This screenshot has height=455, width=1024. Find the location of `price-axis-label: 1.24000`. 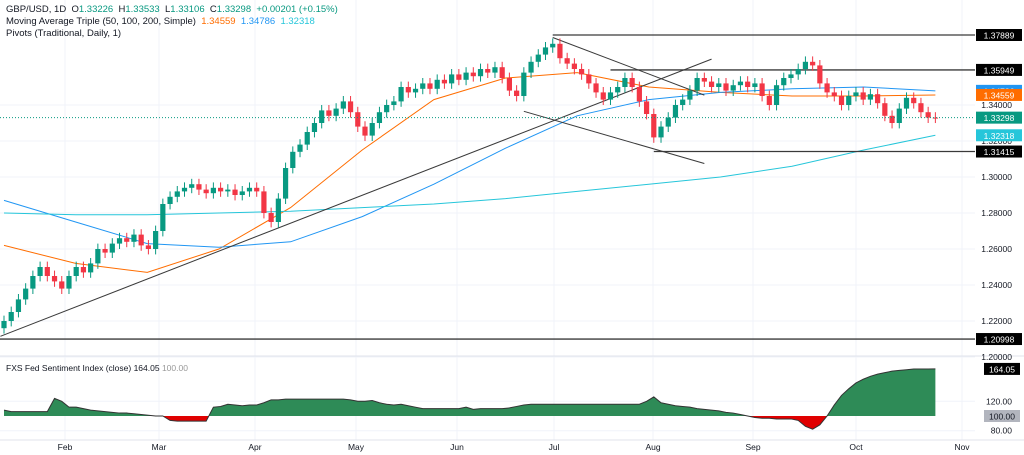

price-axis-label: 1.24000 is located at coordinates (996, 285).